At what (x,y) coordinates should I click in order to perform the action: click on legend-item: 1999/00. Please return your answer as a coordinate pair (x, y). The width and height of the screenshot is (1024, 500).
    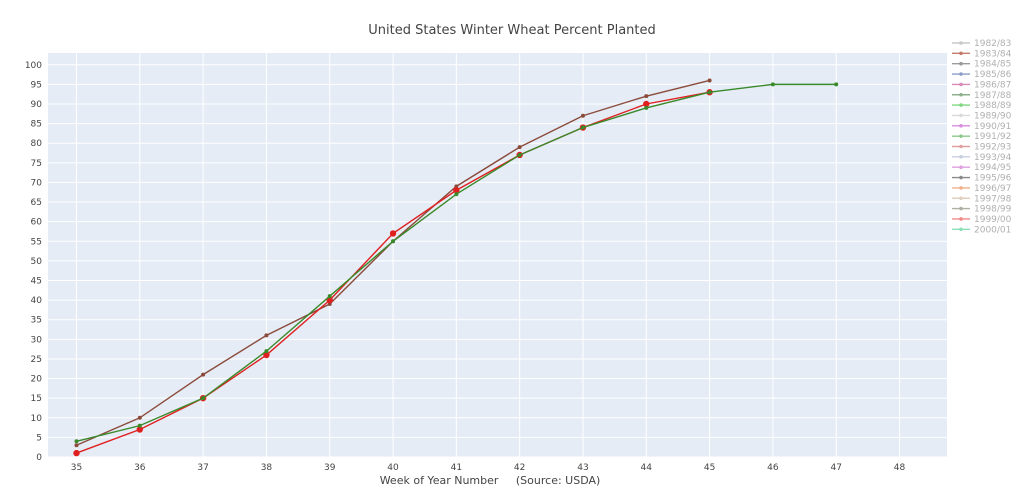
    Looking at the image, I should click on (982, 220).